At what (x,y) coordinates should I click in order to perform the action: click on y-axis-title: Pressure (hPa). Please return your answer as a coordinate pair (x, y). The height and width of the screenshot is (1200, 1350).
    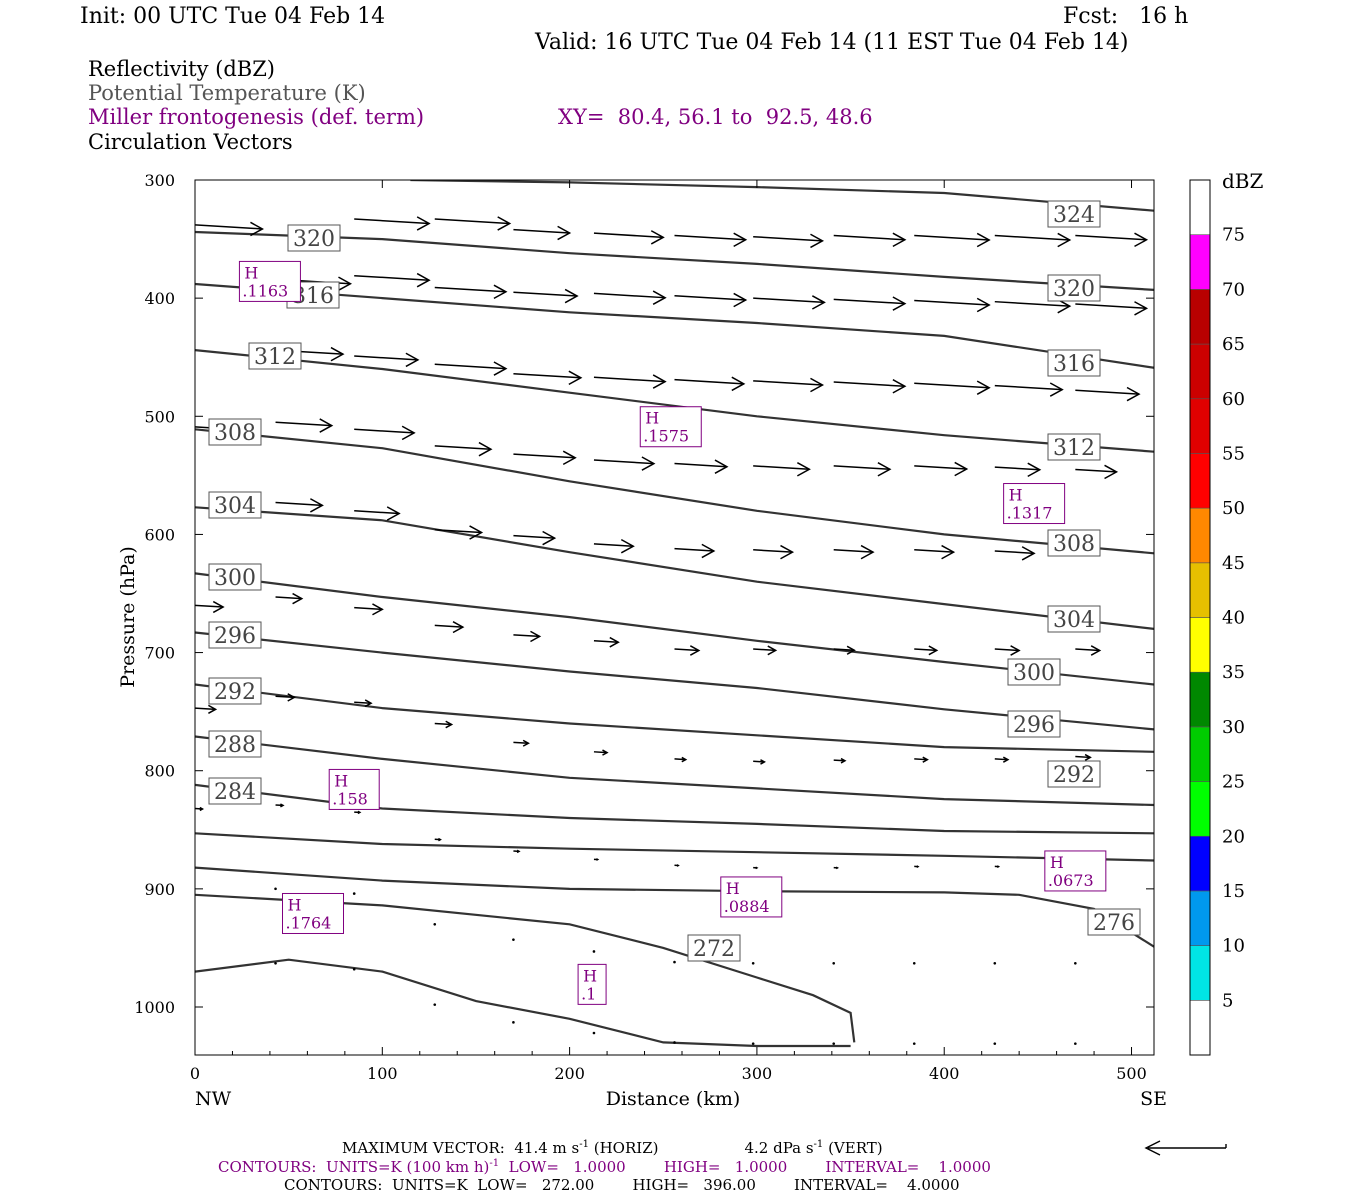
    Looking at the image, I should click on (128, 617).